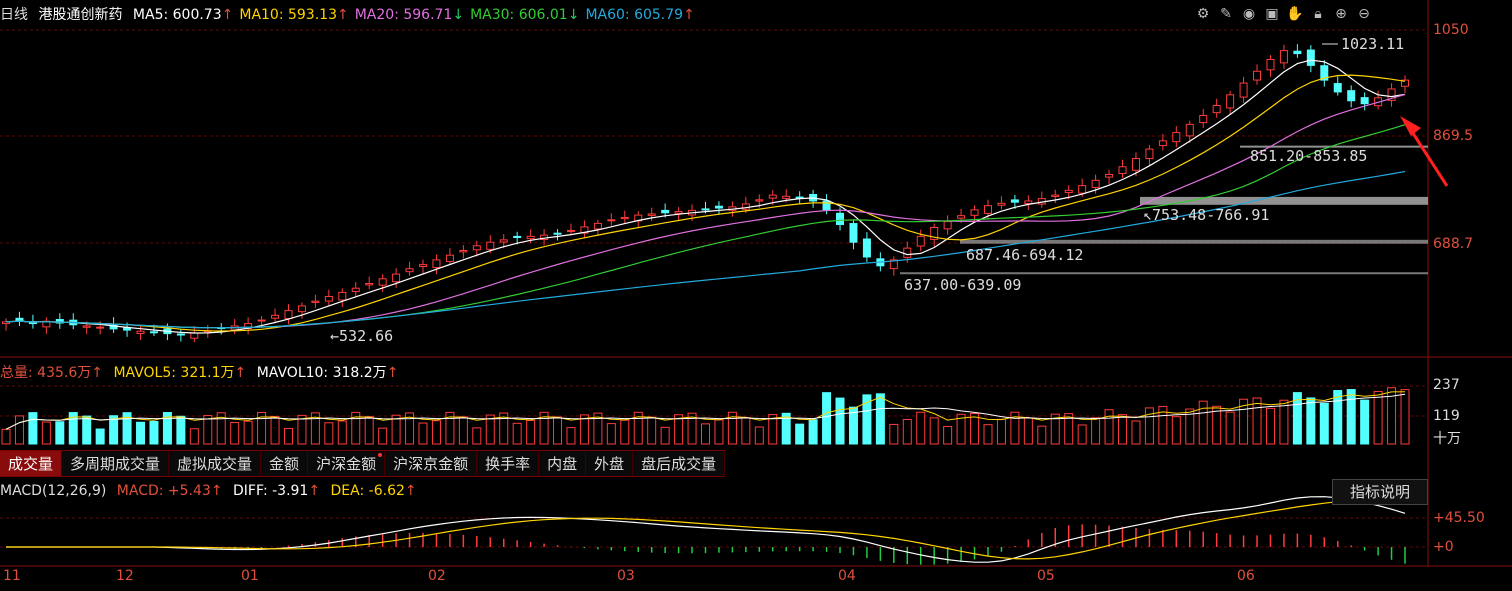 The height and width of the screenshot is (591, 1512). Describe the element at coordinates (679, 463) in the screenshot. I see `tab-9: 盘后成交量` at that location.